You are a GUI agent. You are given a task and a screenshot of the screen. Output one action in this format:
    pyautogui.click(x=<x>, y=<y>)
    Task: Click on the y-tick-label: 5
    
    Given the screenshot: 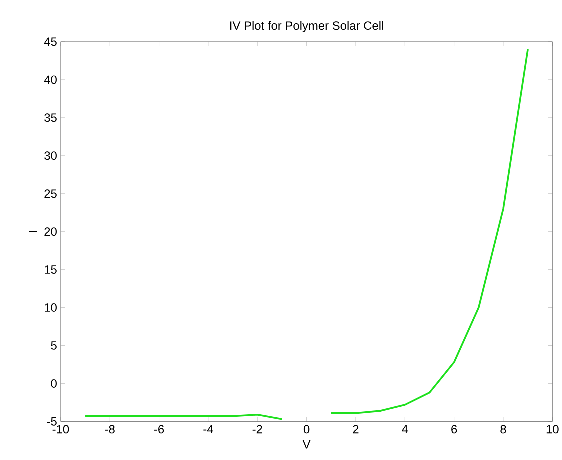 What is the action you would take?
    pyautogui.click(x=54, y=346)
    